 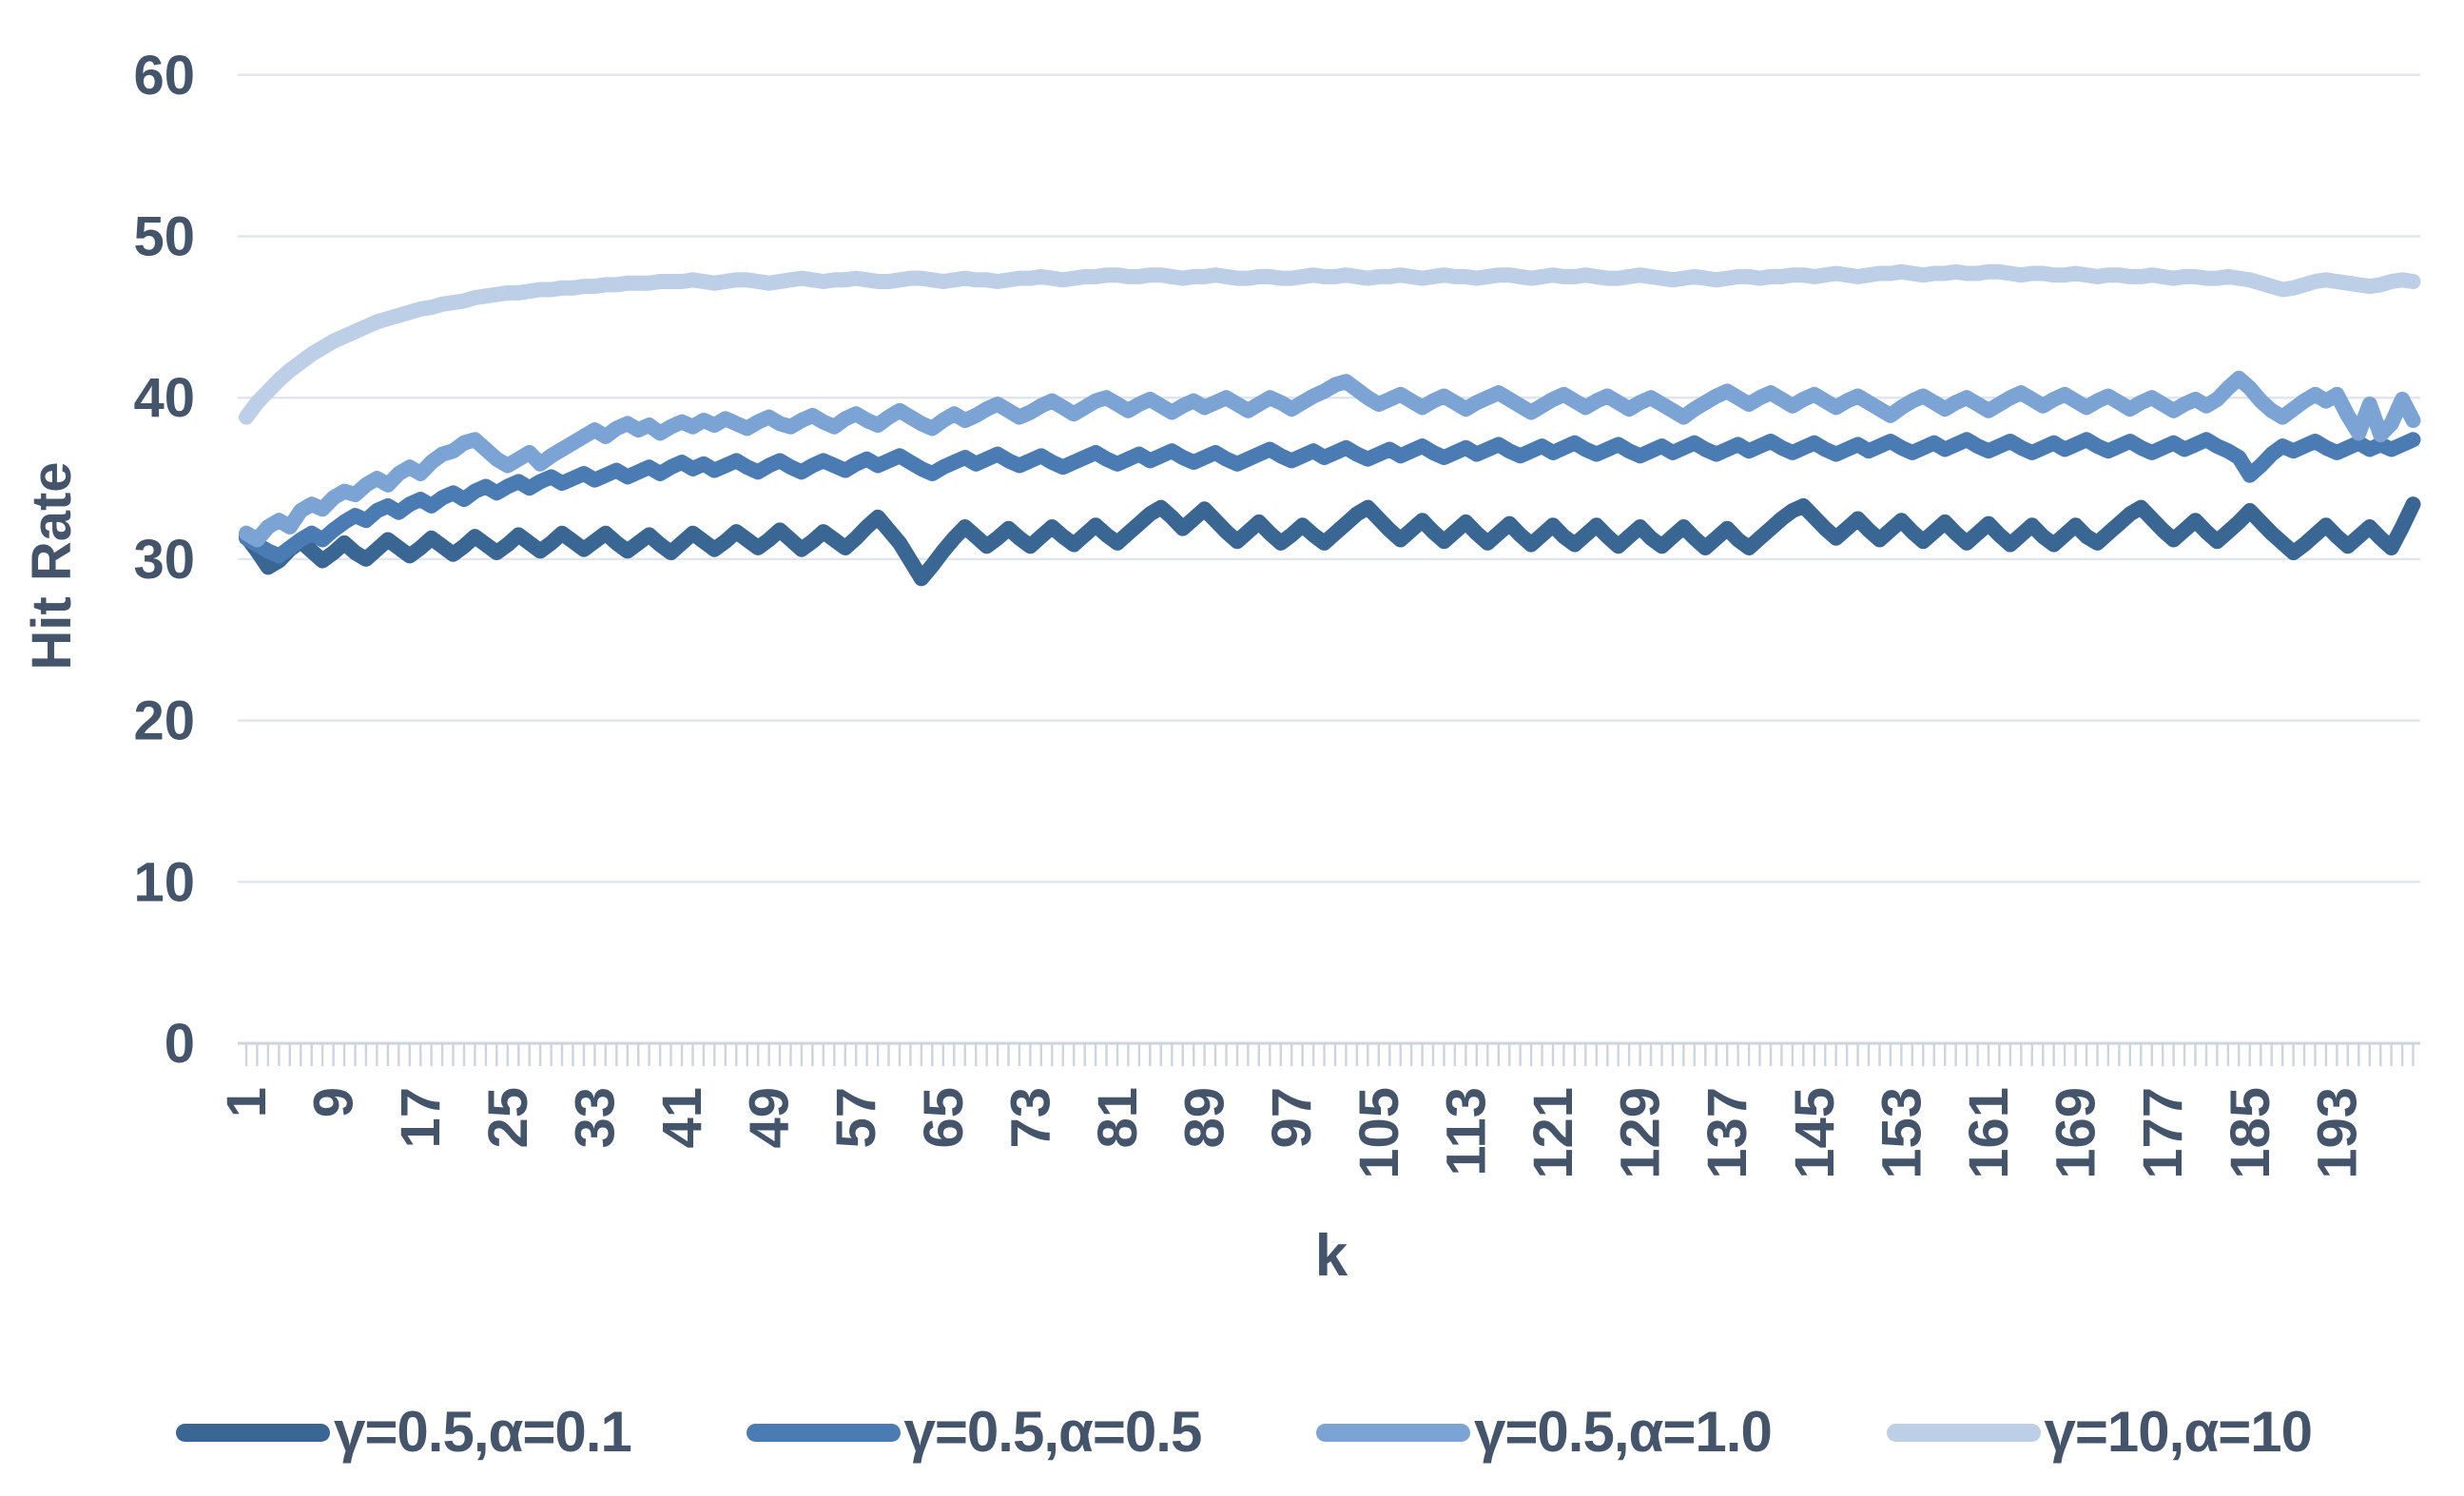 I want to click on y-axis-title: Hit Rate, so click(x=52, y=566).